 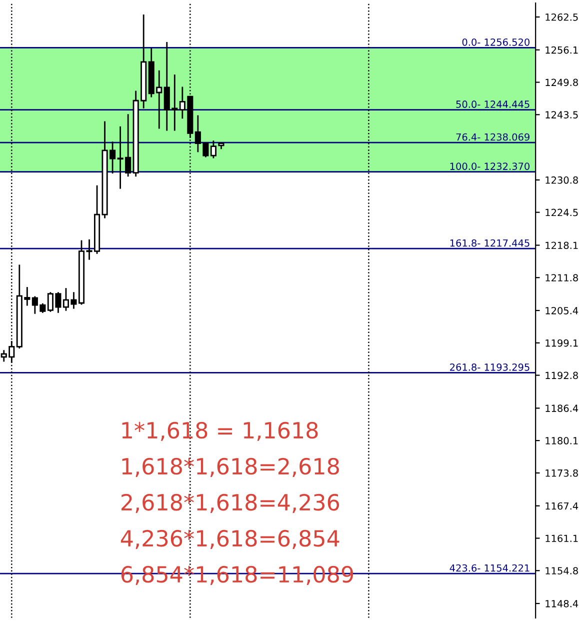 What do you see at coordinates (490, 243) in the screenshot?
I see `annotation: 161.8- 1217.445` at bounding box center [490, 243].